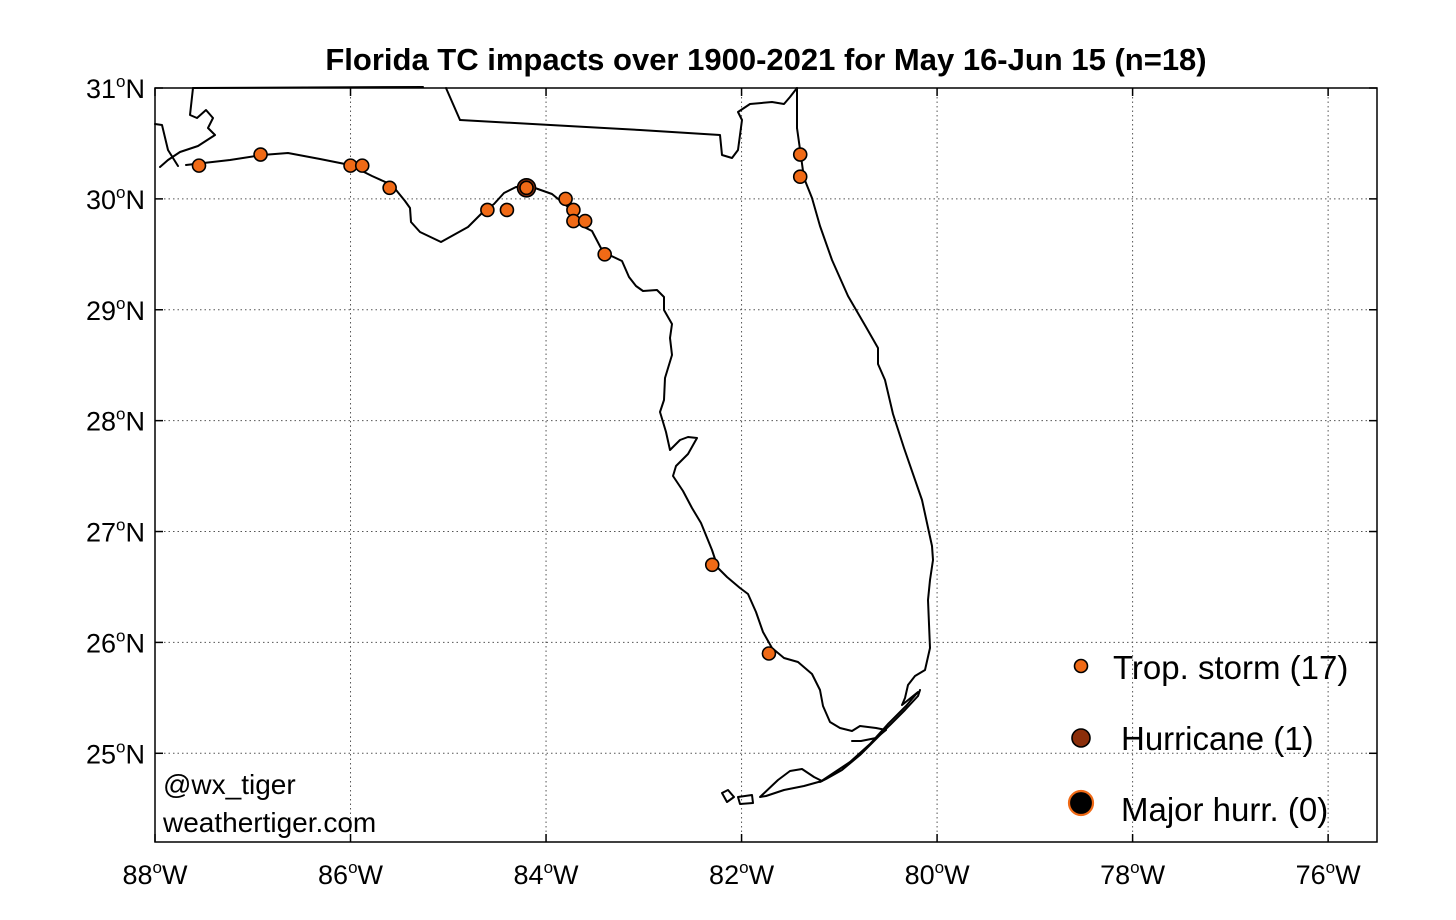 This screenshot has height=920, width=1456. What do you see at coordinates (920, 875) in the screenshot?
I see `lon-label-number: 80` at bounding box center [920, 875].